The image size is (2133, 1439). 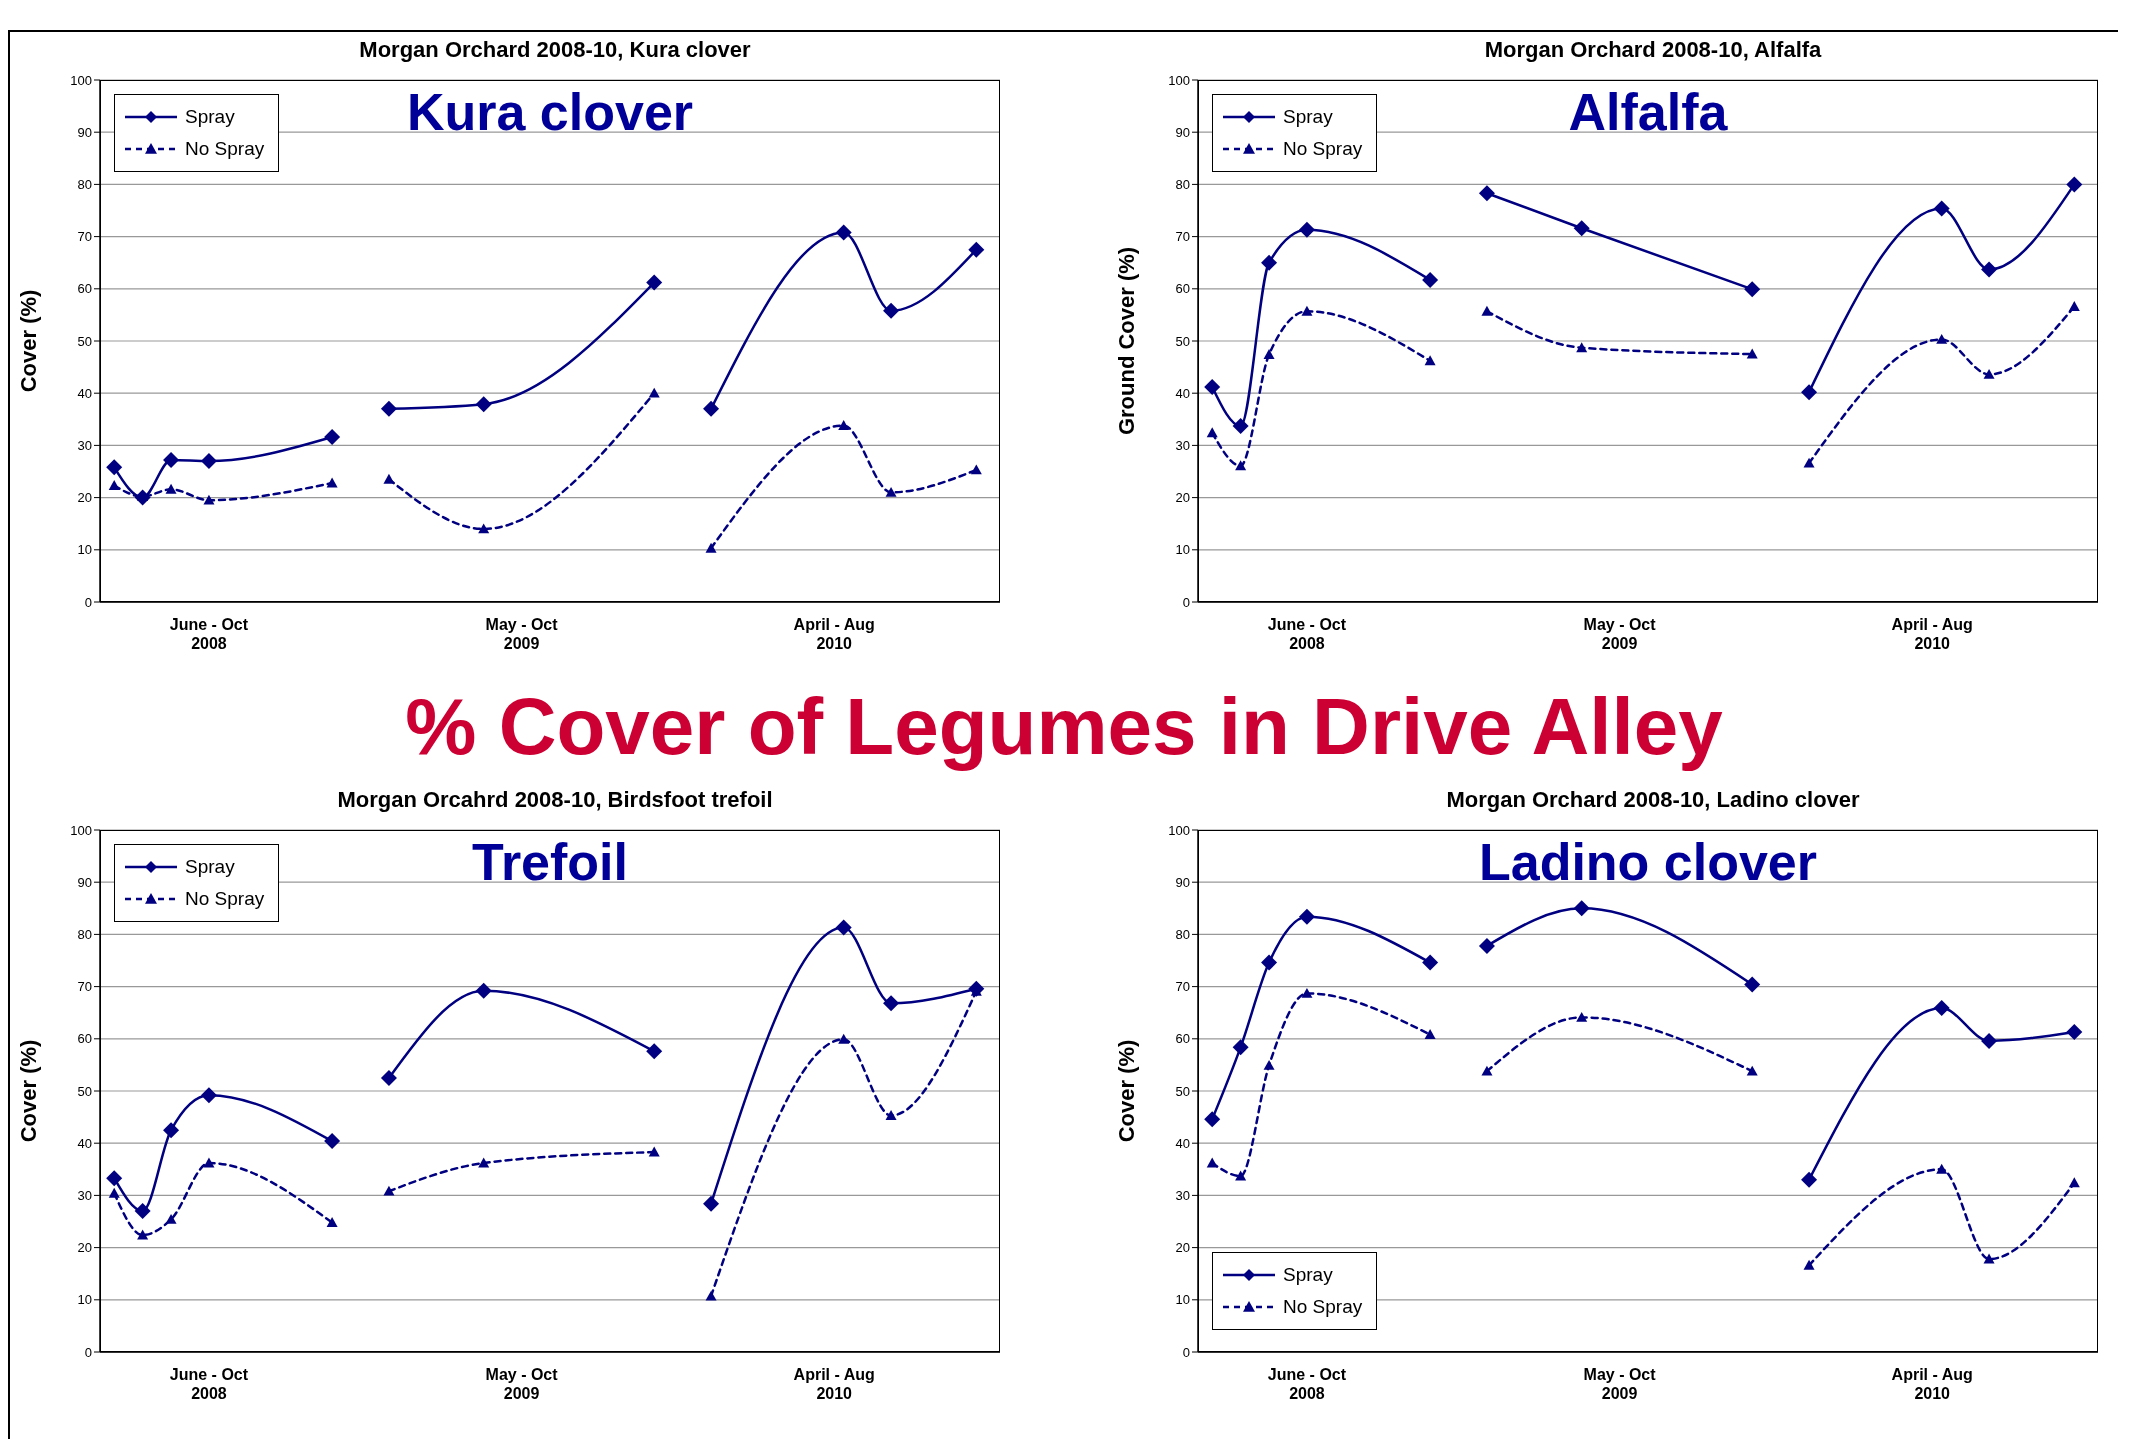 What do you see at coordinates (1182, 882) in the screenshot?
I see `y-tick-label: 90` at bounding box center [1182, 882].